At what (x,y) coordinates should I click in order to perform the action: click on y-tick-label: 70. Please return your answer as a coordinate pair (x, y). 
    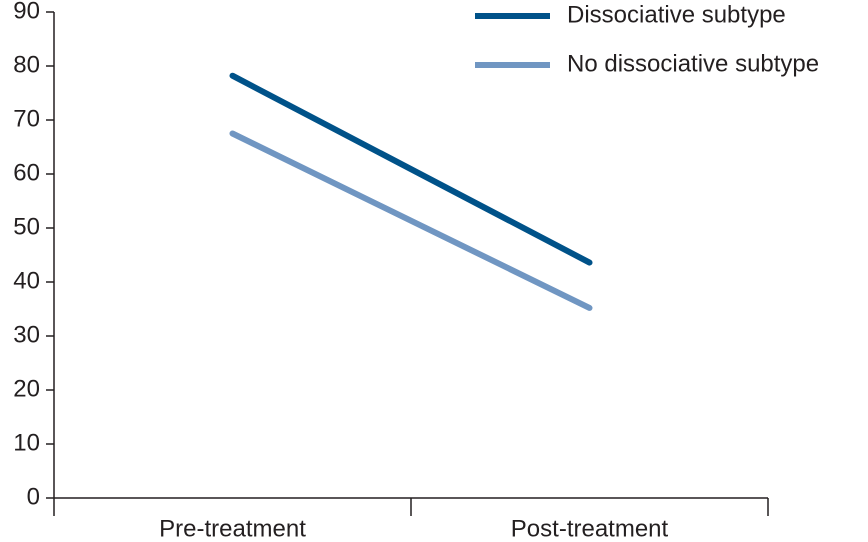
    Looking at the image, I should click on (26, 118).